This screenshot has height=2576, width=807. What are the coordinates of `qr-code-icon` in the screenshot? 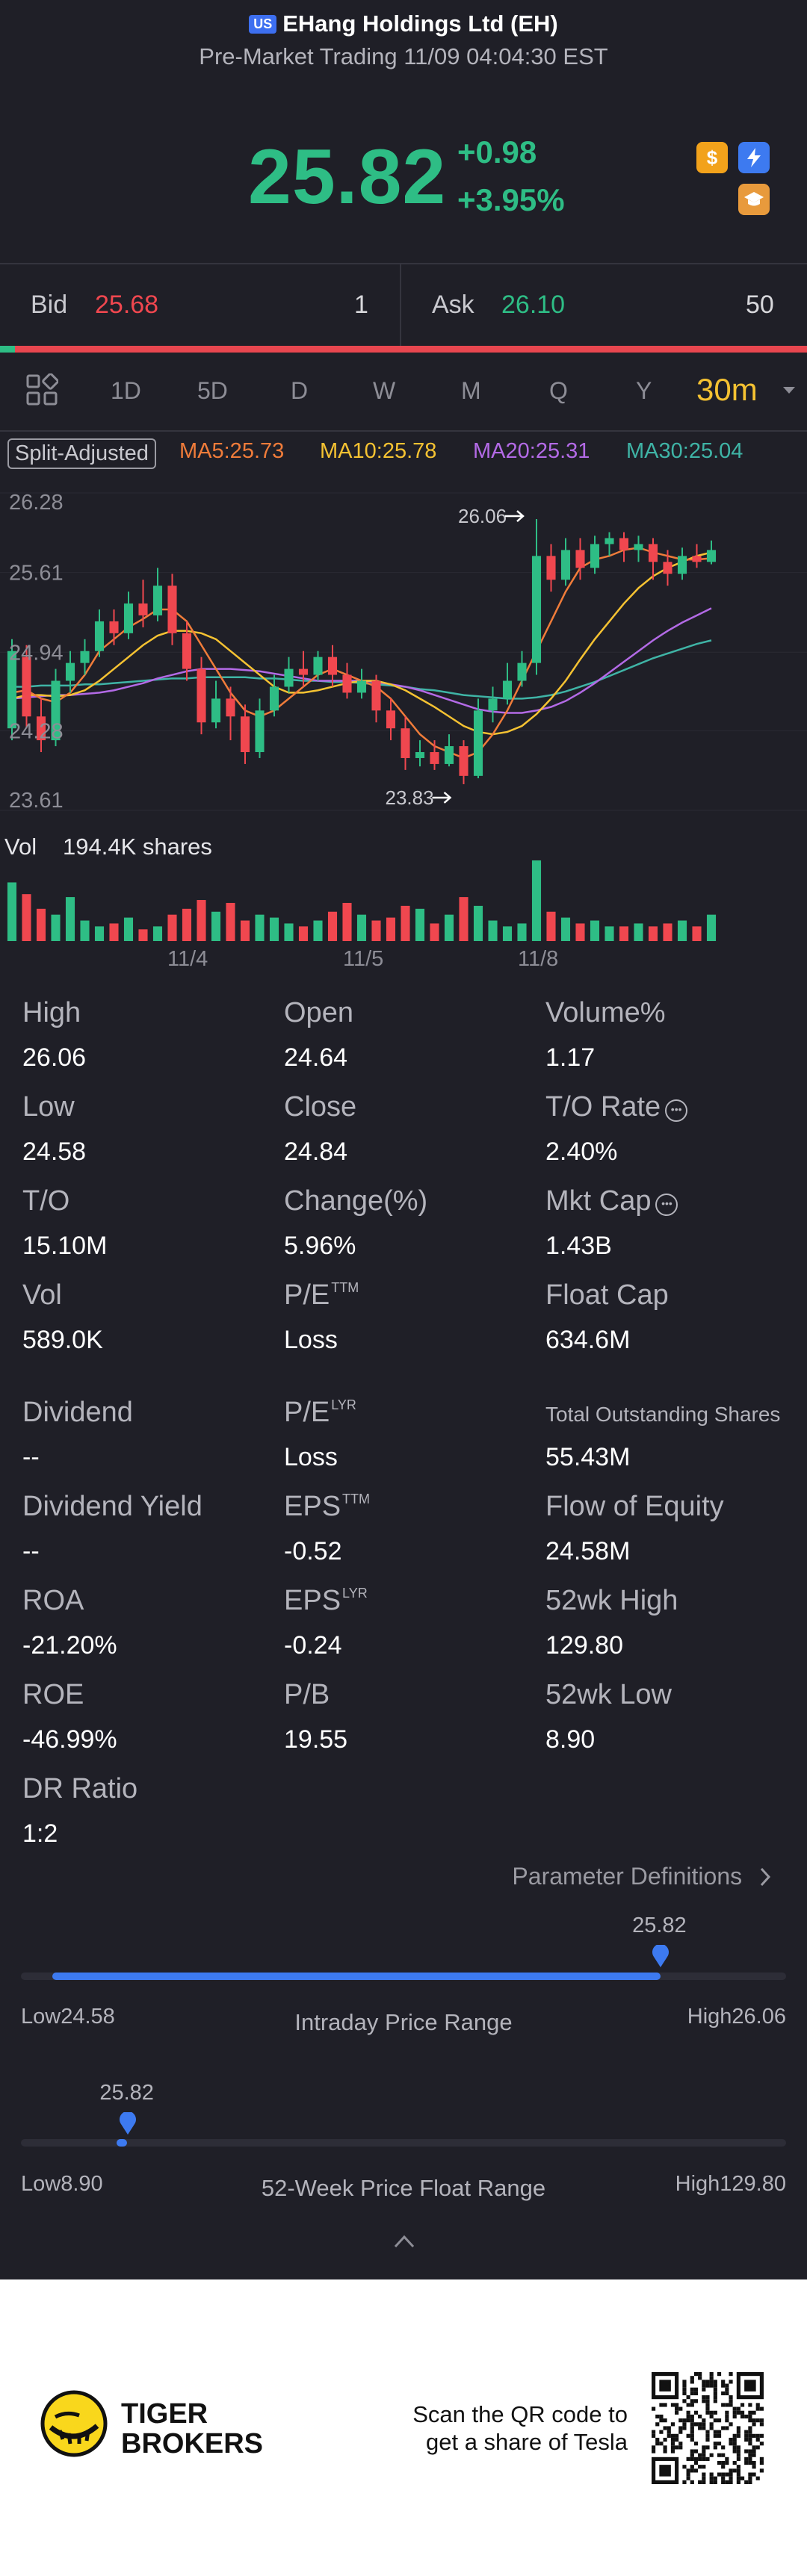 It's located at (708, 2428).